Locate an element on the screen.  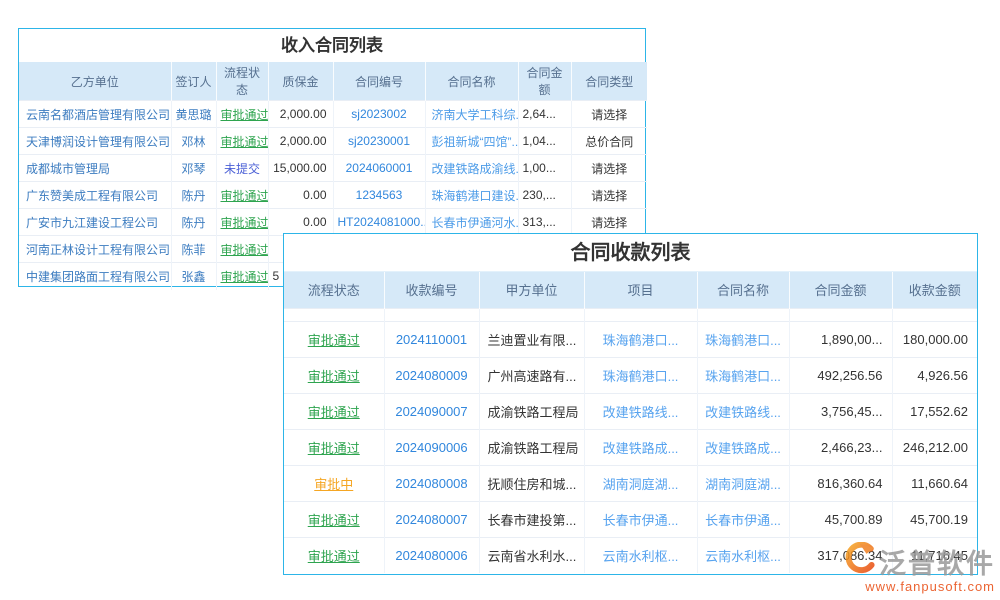
payment-code-link: 2024080008 is located at coordinates (432, 482).